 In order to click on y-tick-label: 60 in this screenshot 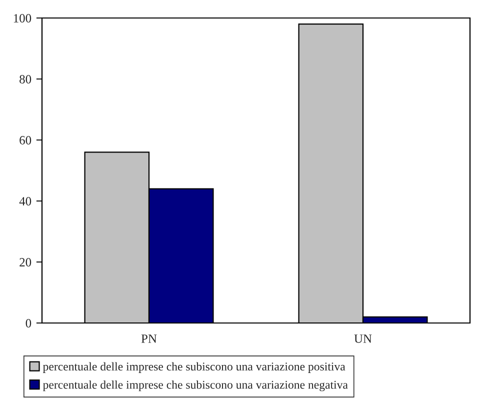, I will do `click(26, 140)`.